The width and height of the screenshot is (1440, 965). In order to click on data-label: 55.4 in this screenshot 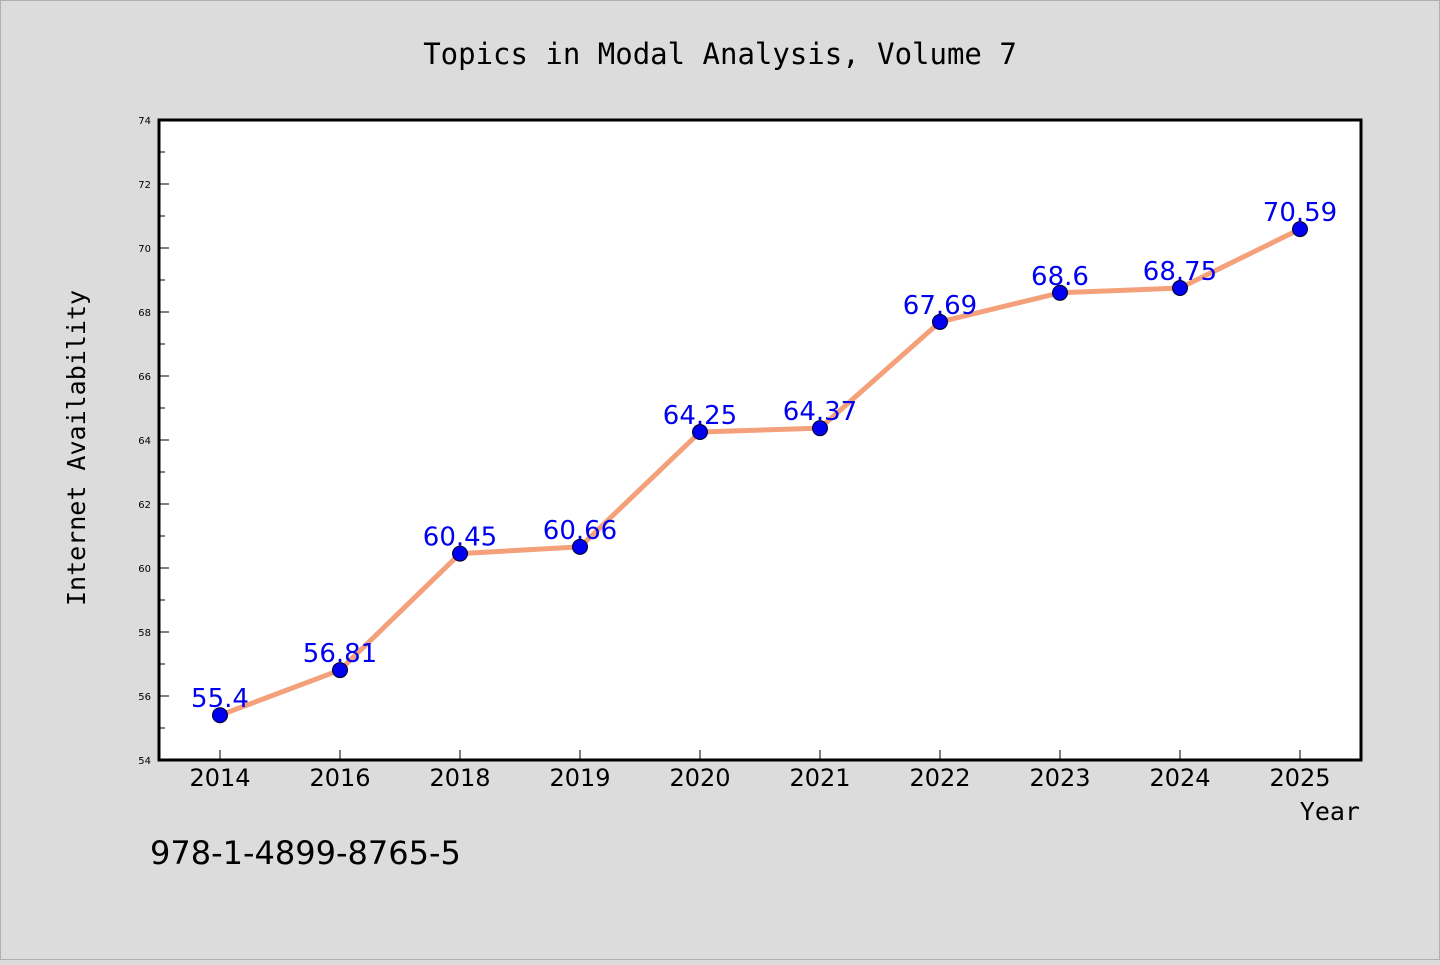, I will do `click(220, 699)`.